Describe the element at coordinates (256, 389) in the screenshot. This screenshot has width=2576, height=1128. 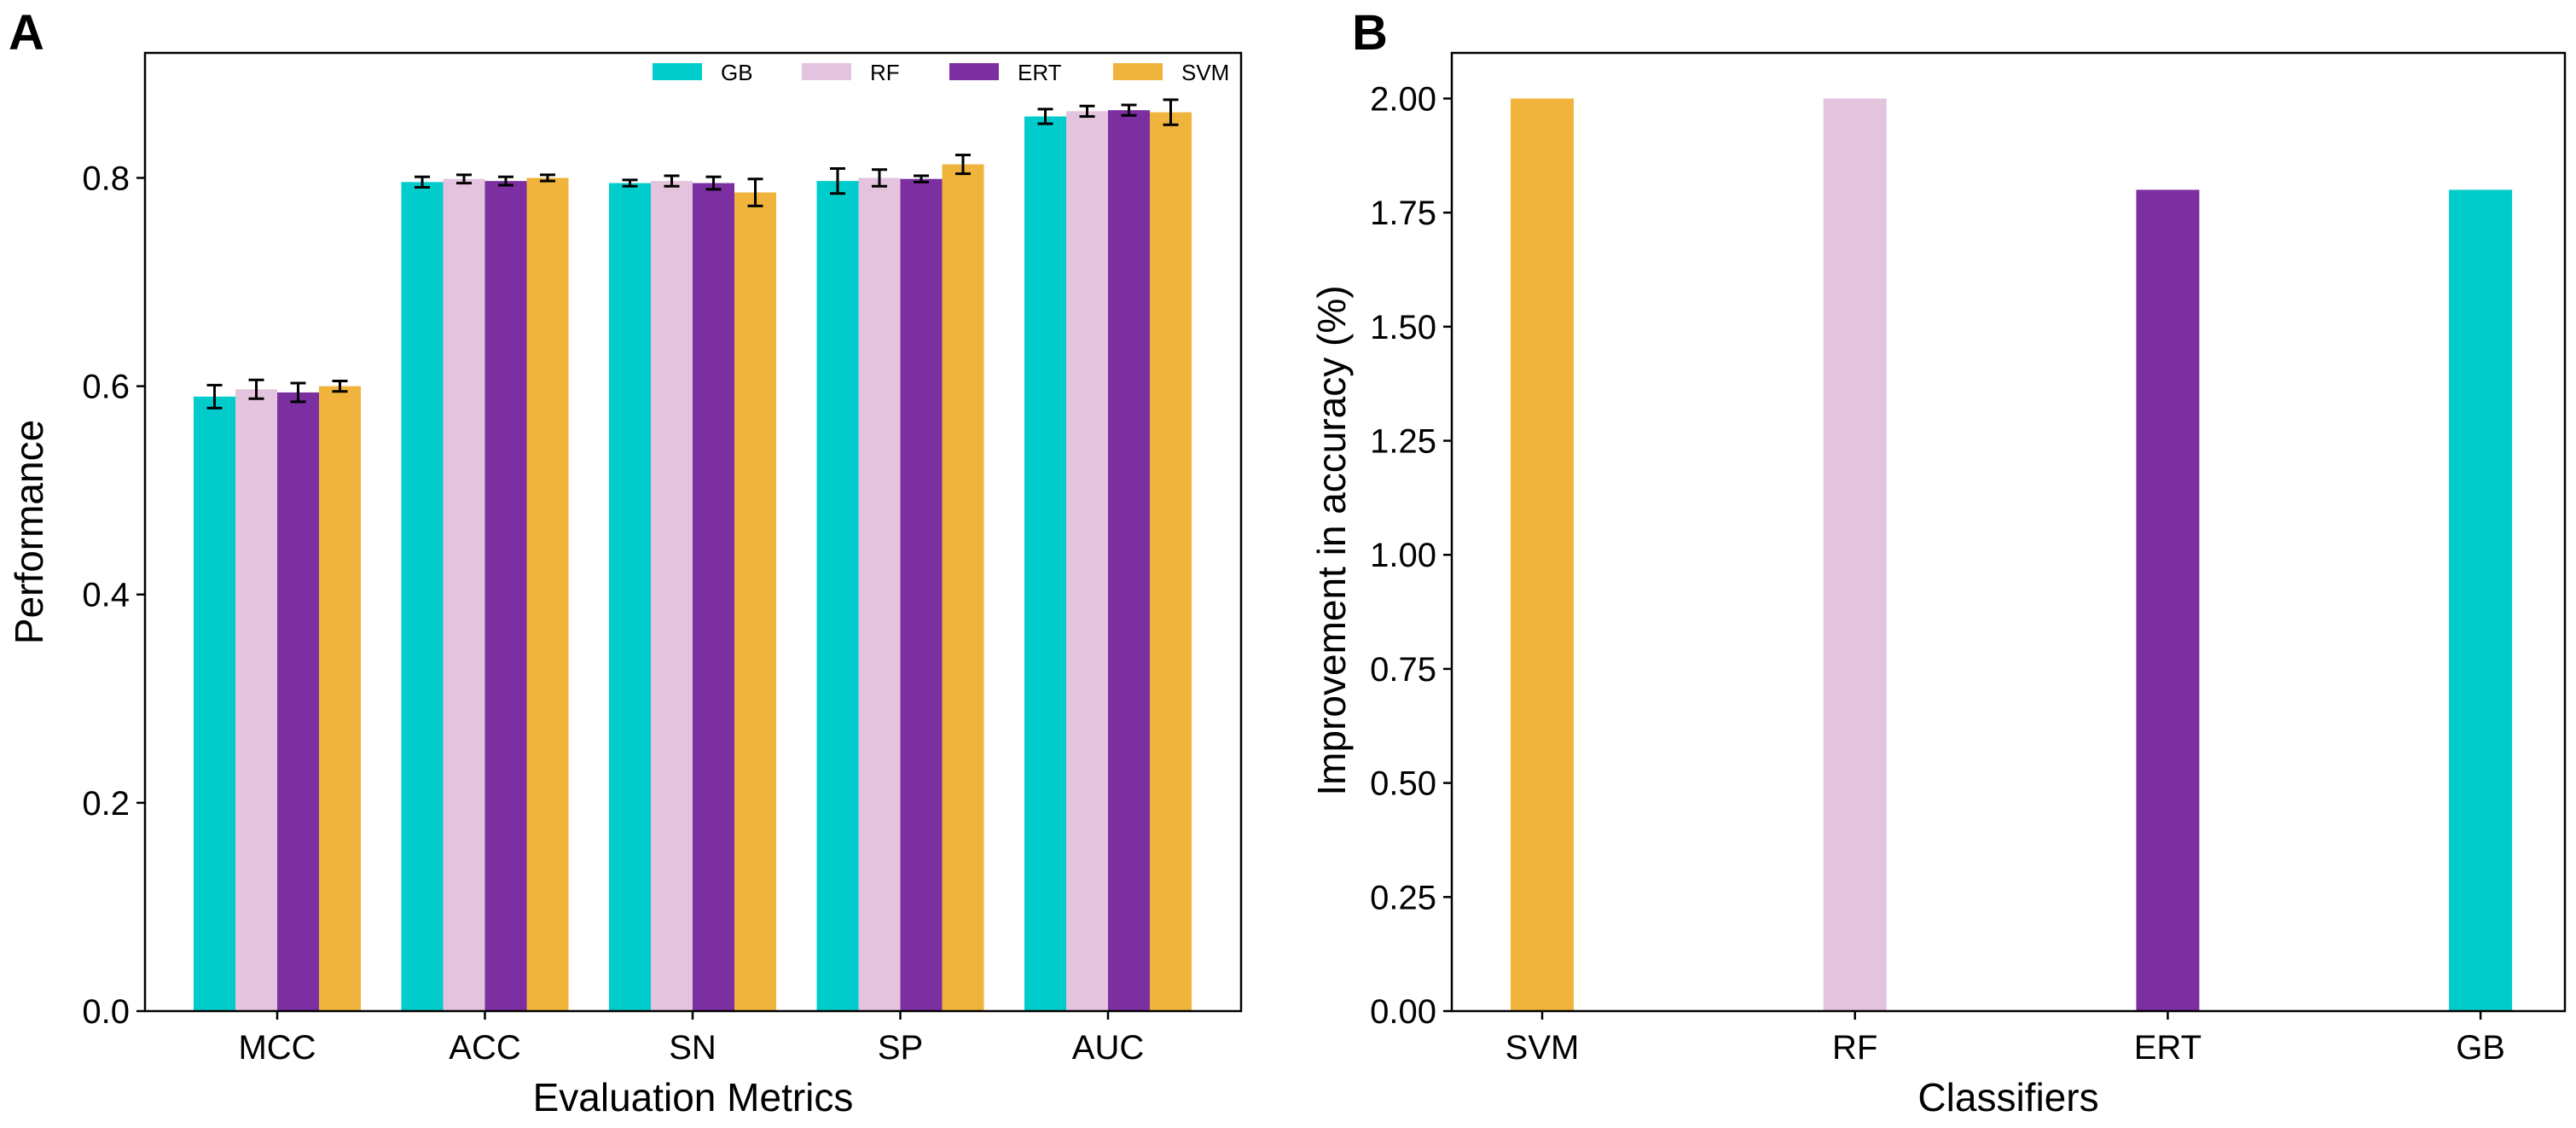
I see `error-bar-mcc-rf` at that location.